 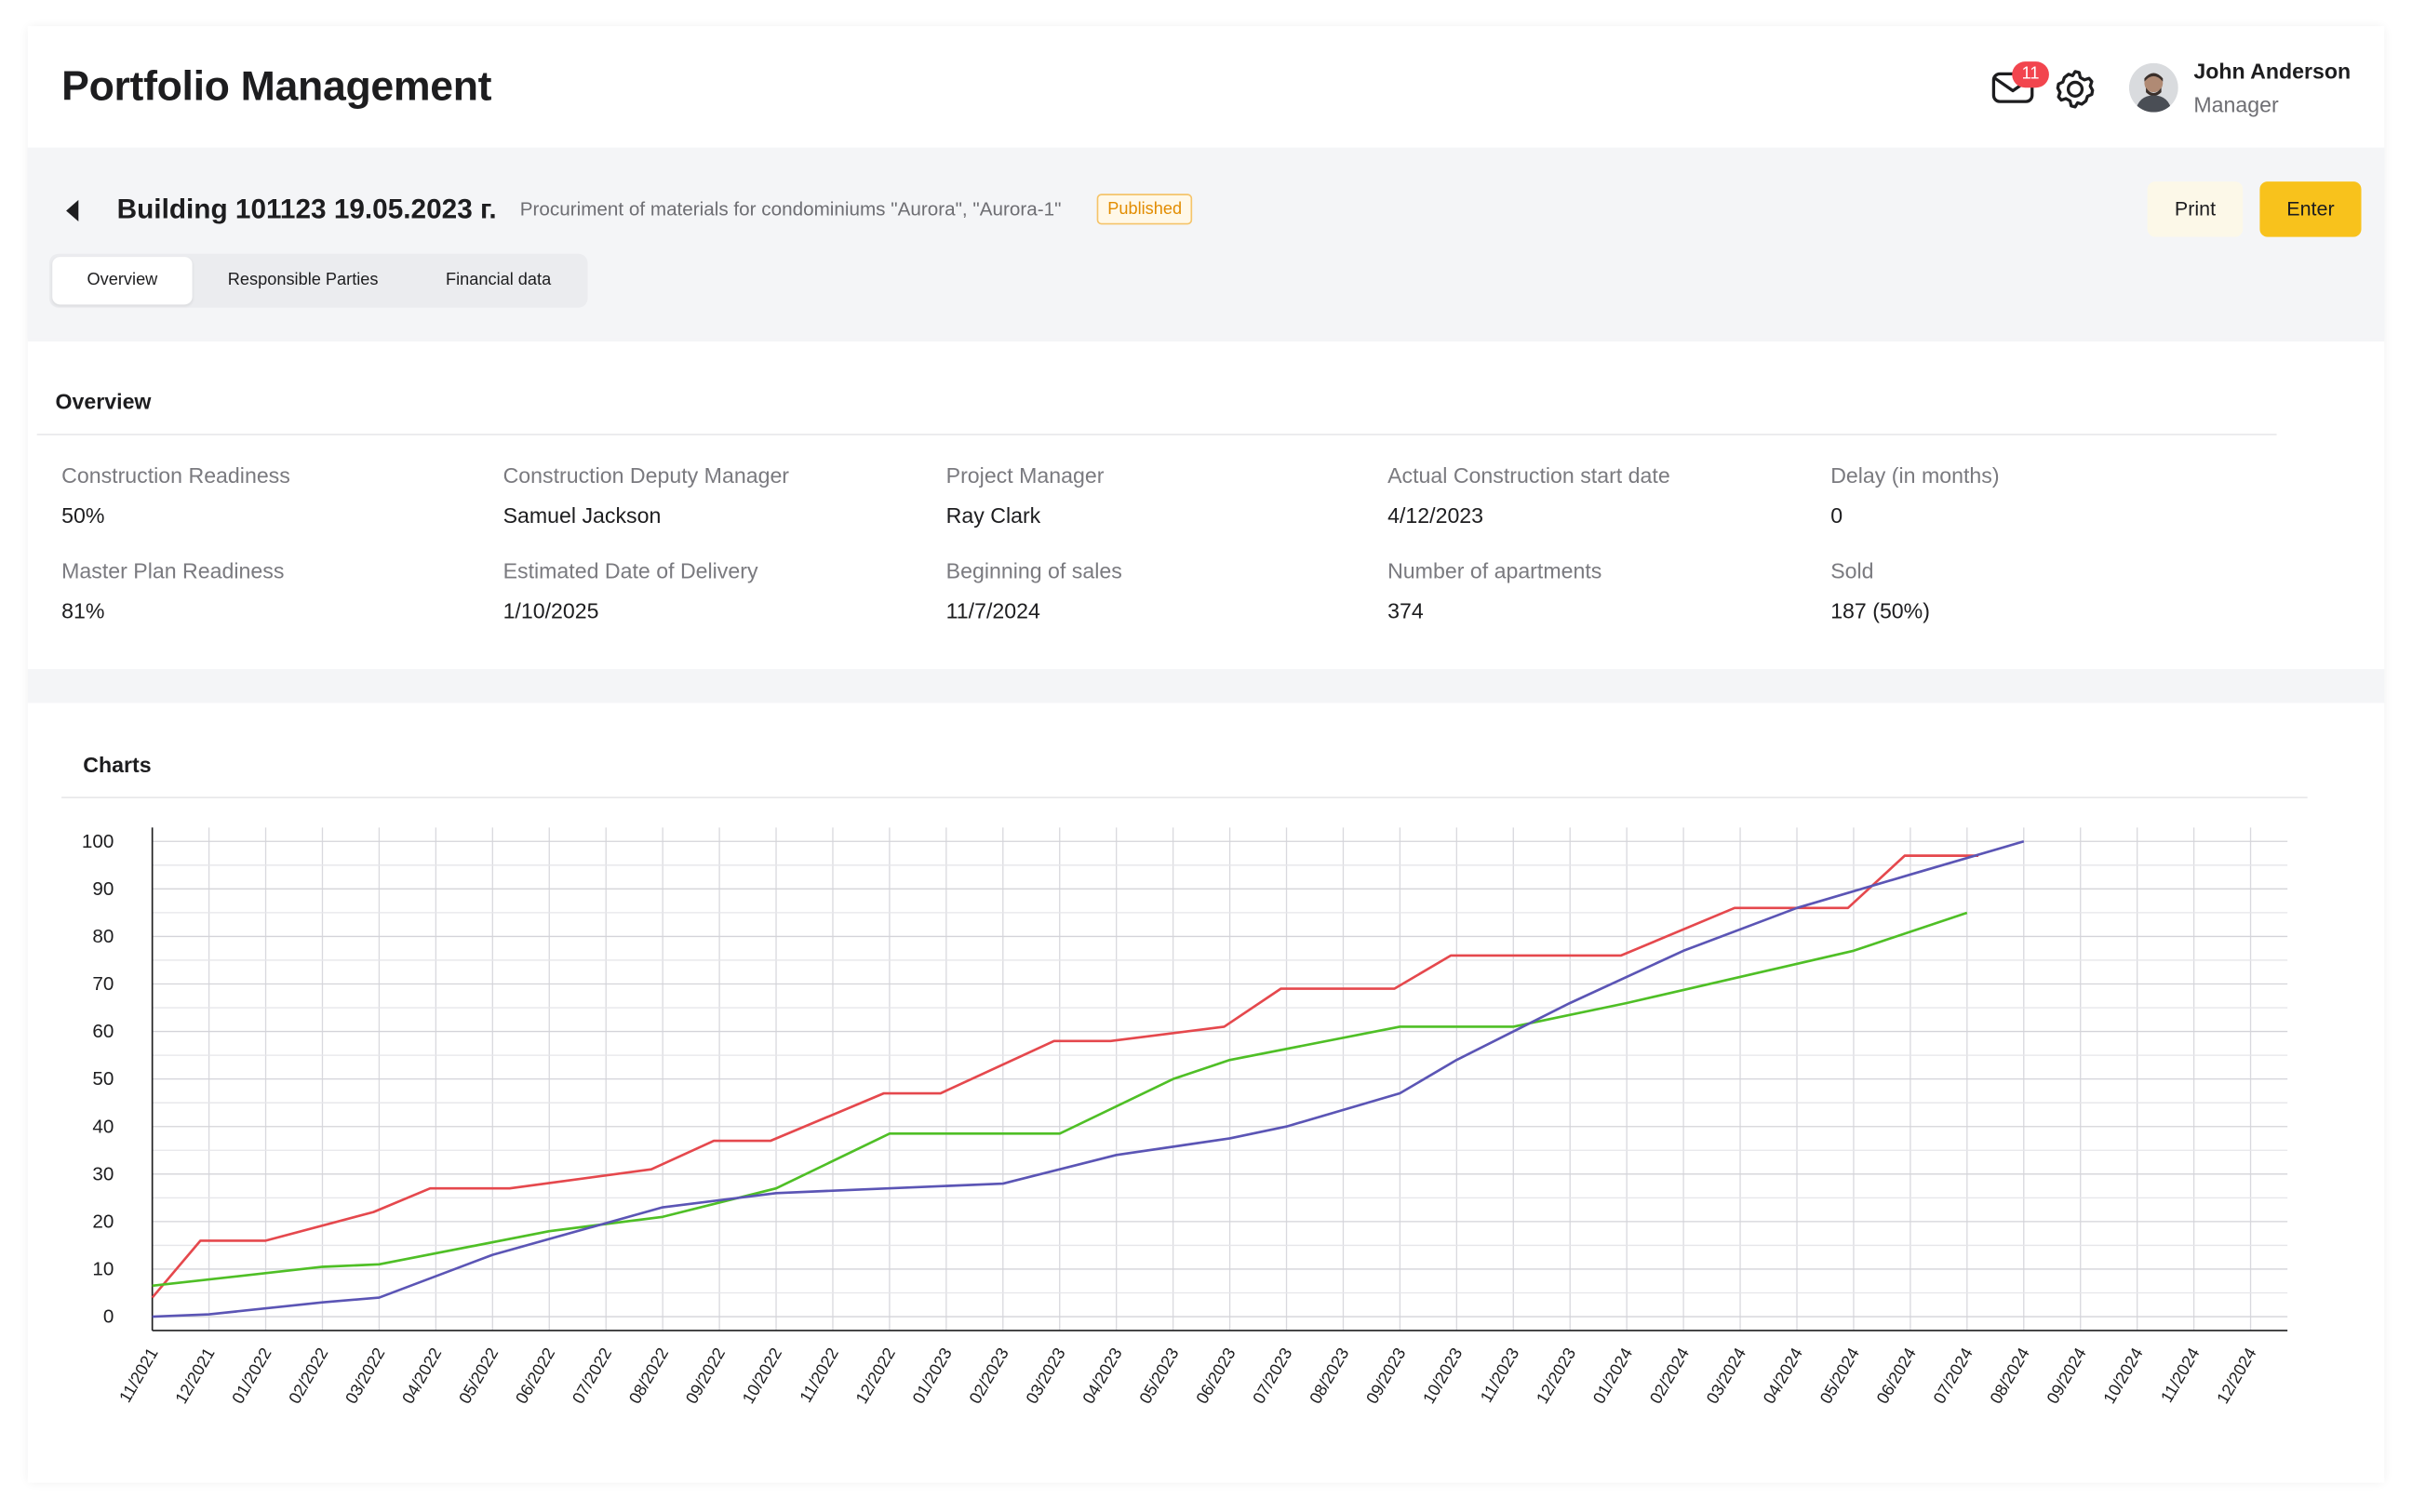 What do you see at coordinates (1435, 515) in the screenshot?
I see `field-value: 4/12/2023` at bounding box center [1435, 515].